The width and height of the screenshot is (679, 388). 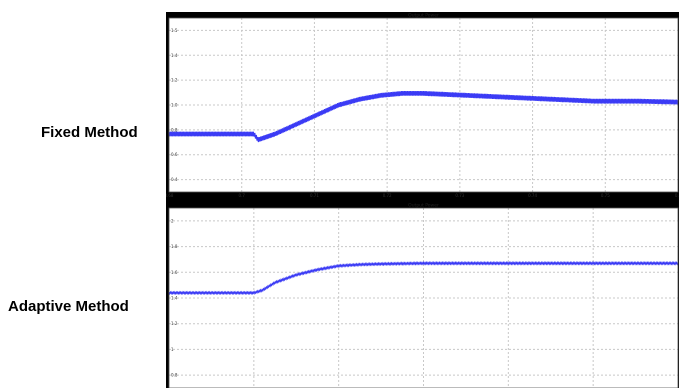 I want to click on x-tick-label: 0.71, so click(x=314, y=195).